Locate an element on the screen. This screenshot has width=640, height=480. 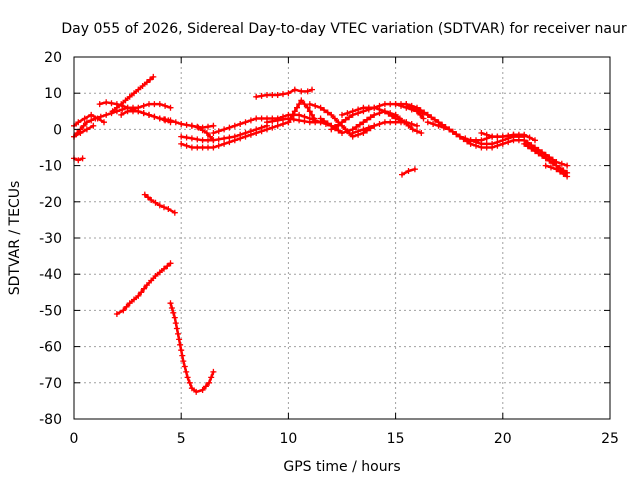
y-tick-label: -30 is located at coordinates (50, 239).